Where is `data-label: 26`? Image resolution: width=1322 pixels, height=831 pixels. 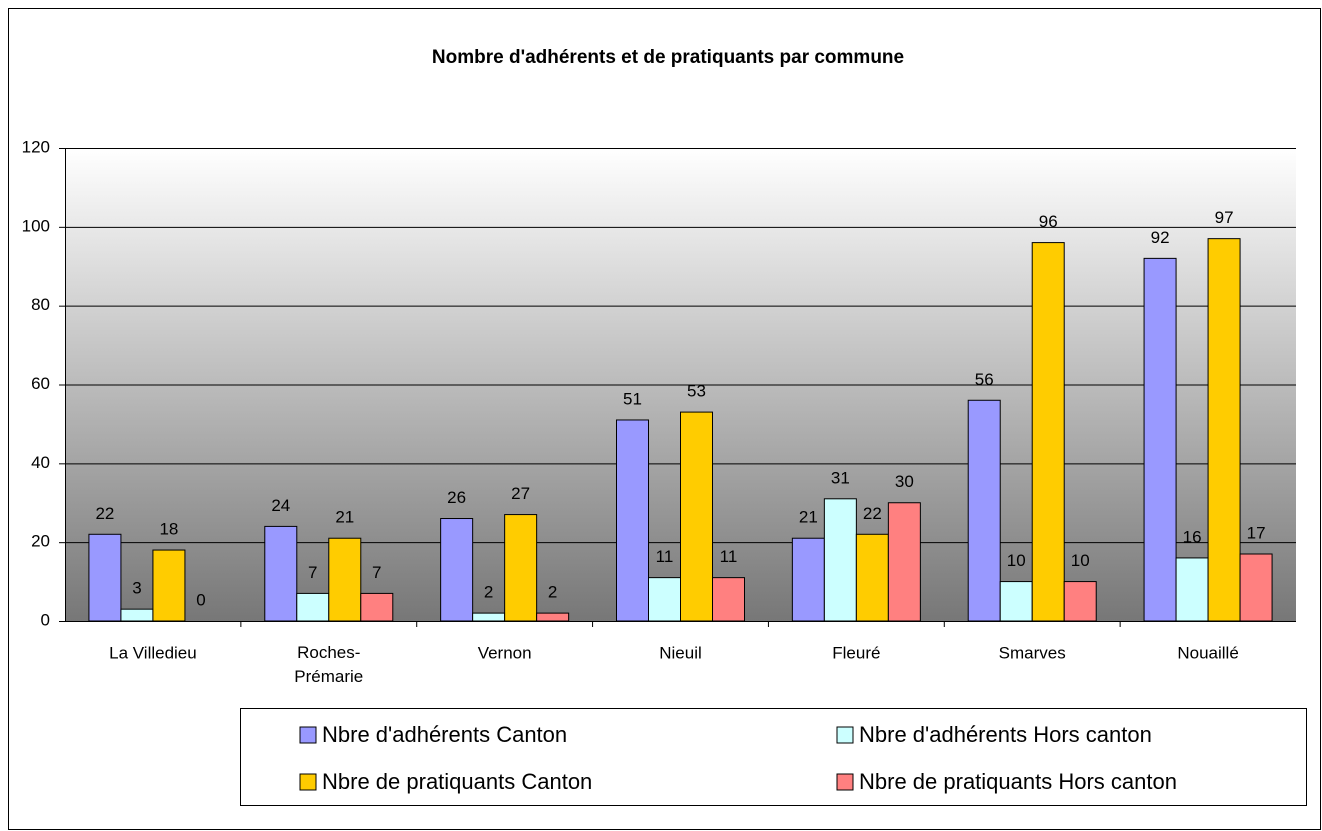 data-label: 26 is located at coordinates (456, 497).